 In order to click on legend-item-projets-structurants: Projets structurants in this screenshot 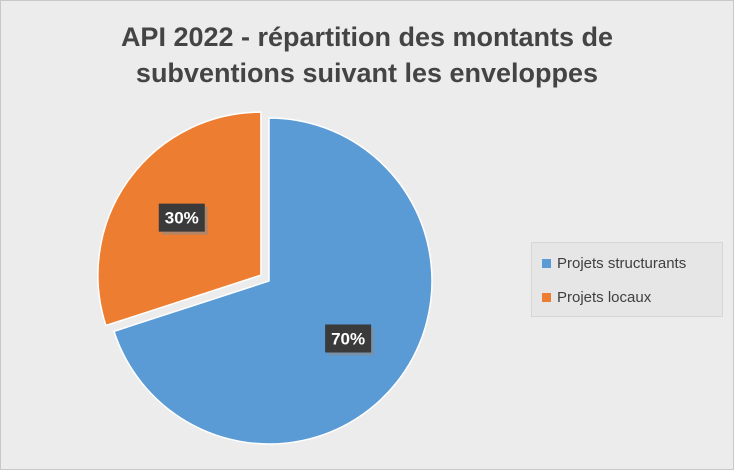, I will do `click(614, 263)`.